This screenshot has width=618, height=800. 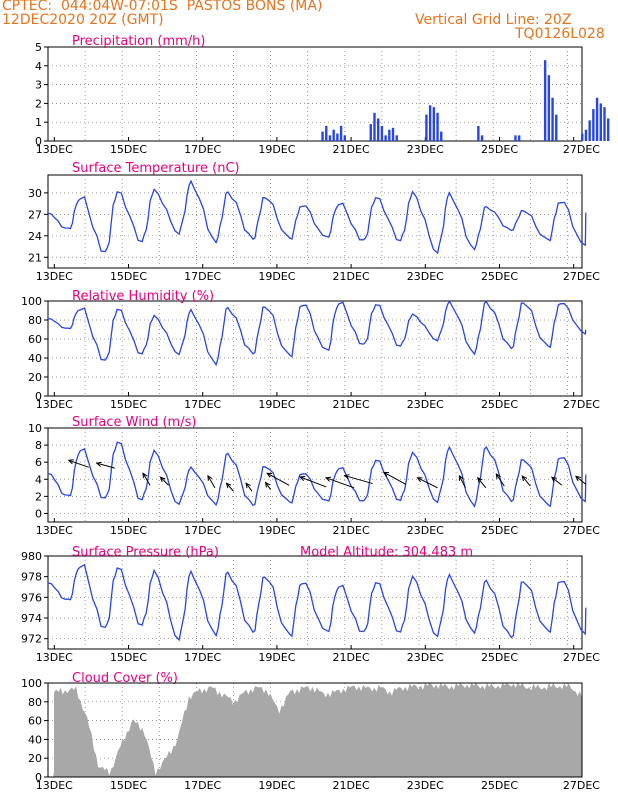 I want to click on y-tick-label: 30, so click(x=35, y=193).